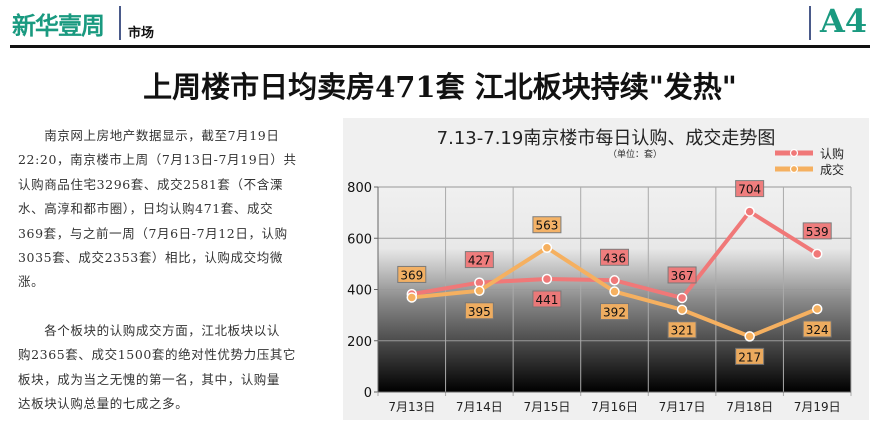 This screenshot has height=440, width=880. I want to click on x-tick-label: 7月16日, so click(614, 407).